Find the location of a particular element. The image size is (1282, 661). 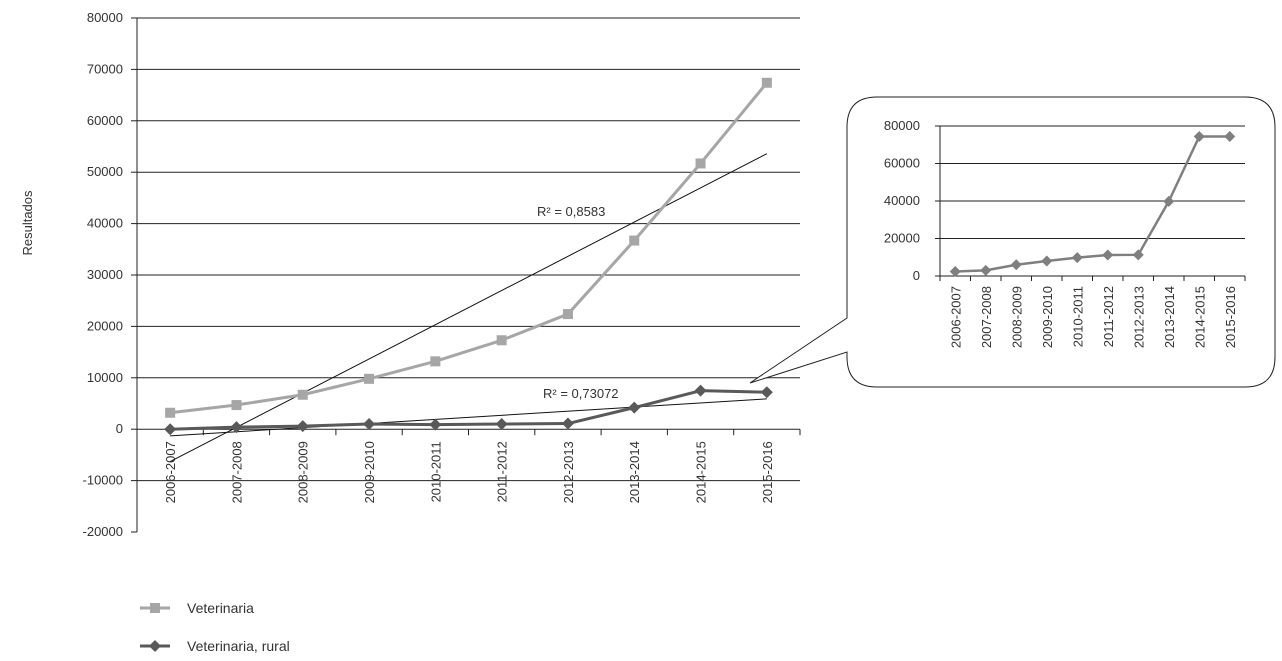

inset-axes is located at coordinates (1090, 203).